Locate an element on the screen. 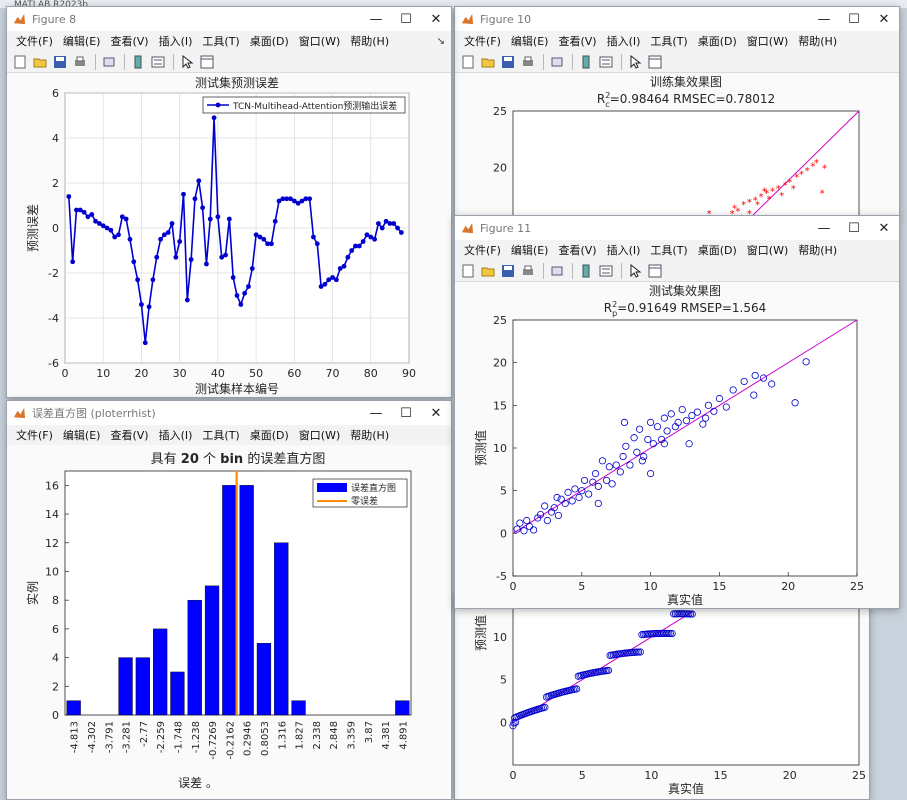 The image size is (907, 800). x-tick-label: -2.77 is located at coordinates (144, 734).